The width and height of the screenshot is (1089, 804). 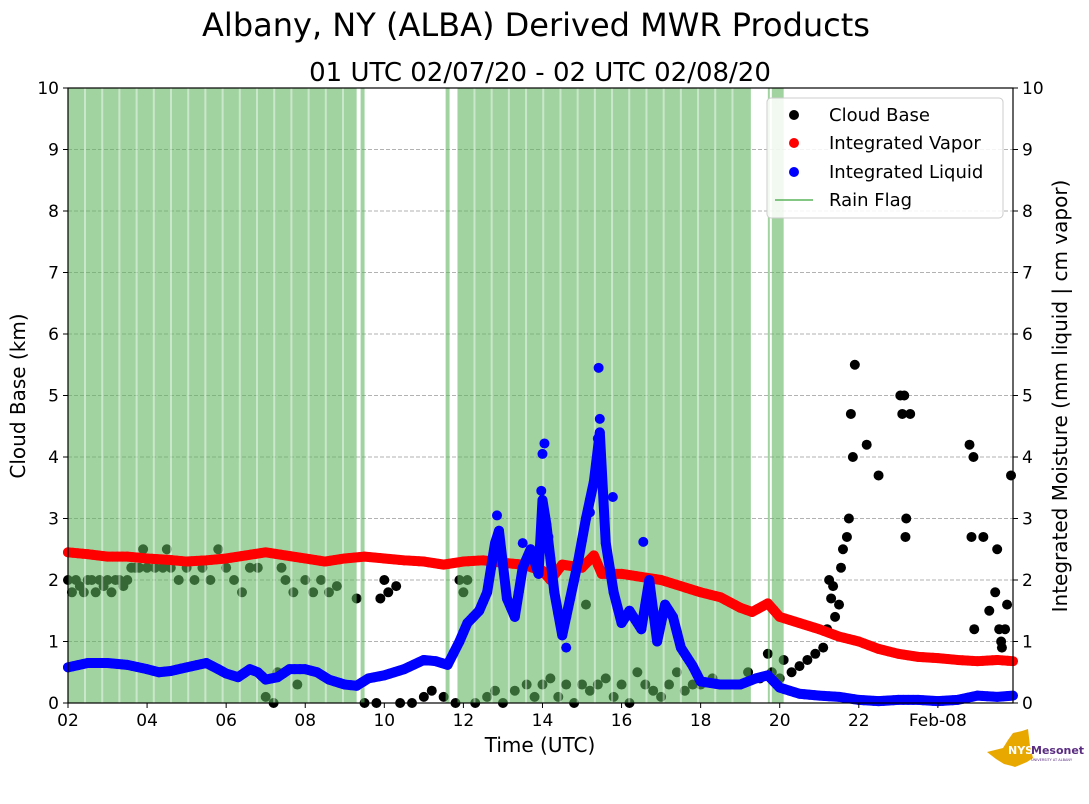 I want to click on y-axis-label: Cloud Base (km), so click(x=18, y=395).